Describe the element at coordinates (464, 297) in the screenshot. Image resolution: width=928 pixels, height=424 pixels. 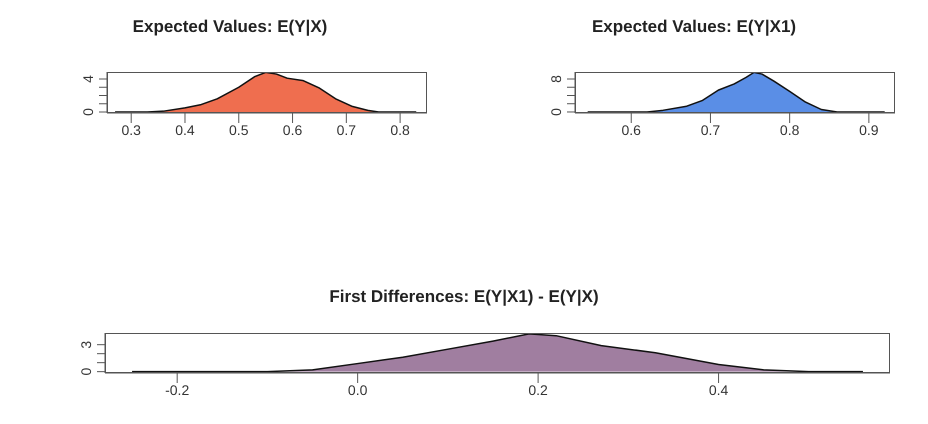
I see `chart-title: First Differences: E(Y|X1) - E(Y|X)` at that location.